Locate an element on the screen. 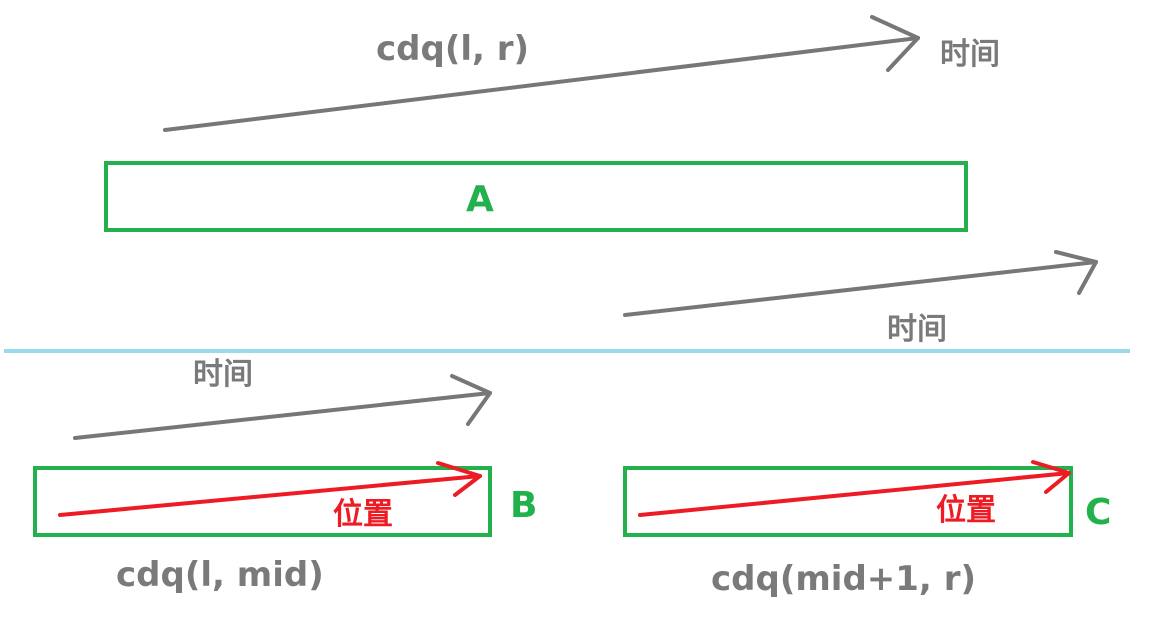 This screenshot has width=1150, height=622. box-c is located at coordinates (848, 501).